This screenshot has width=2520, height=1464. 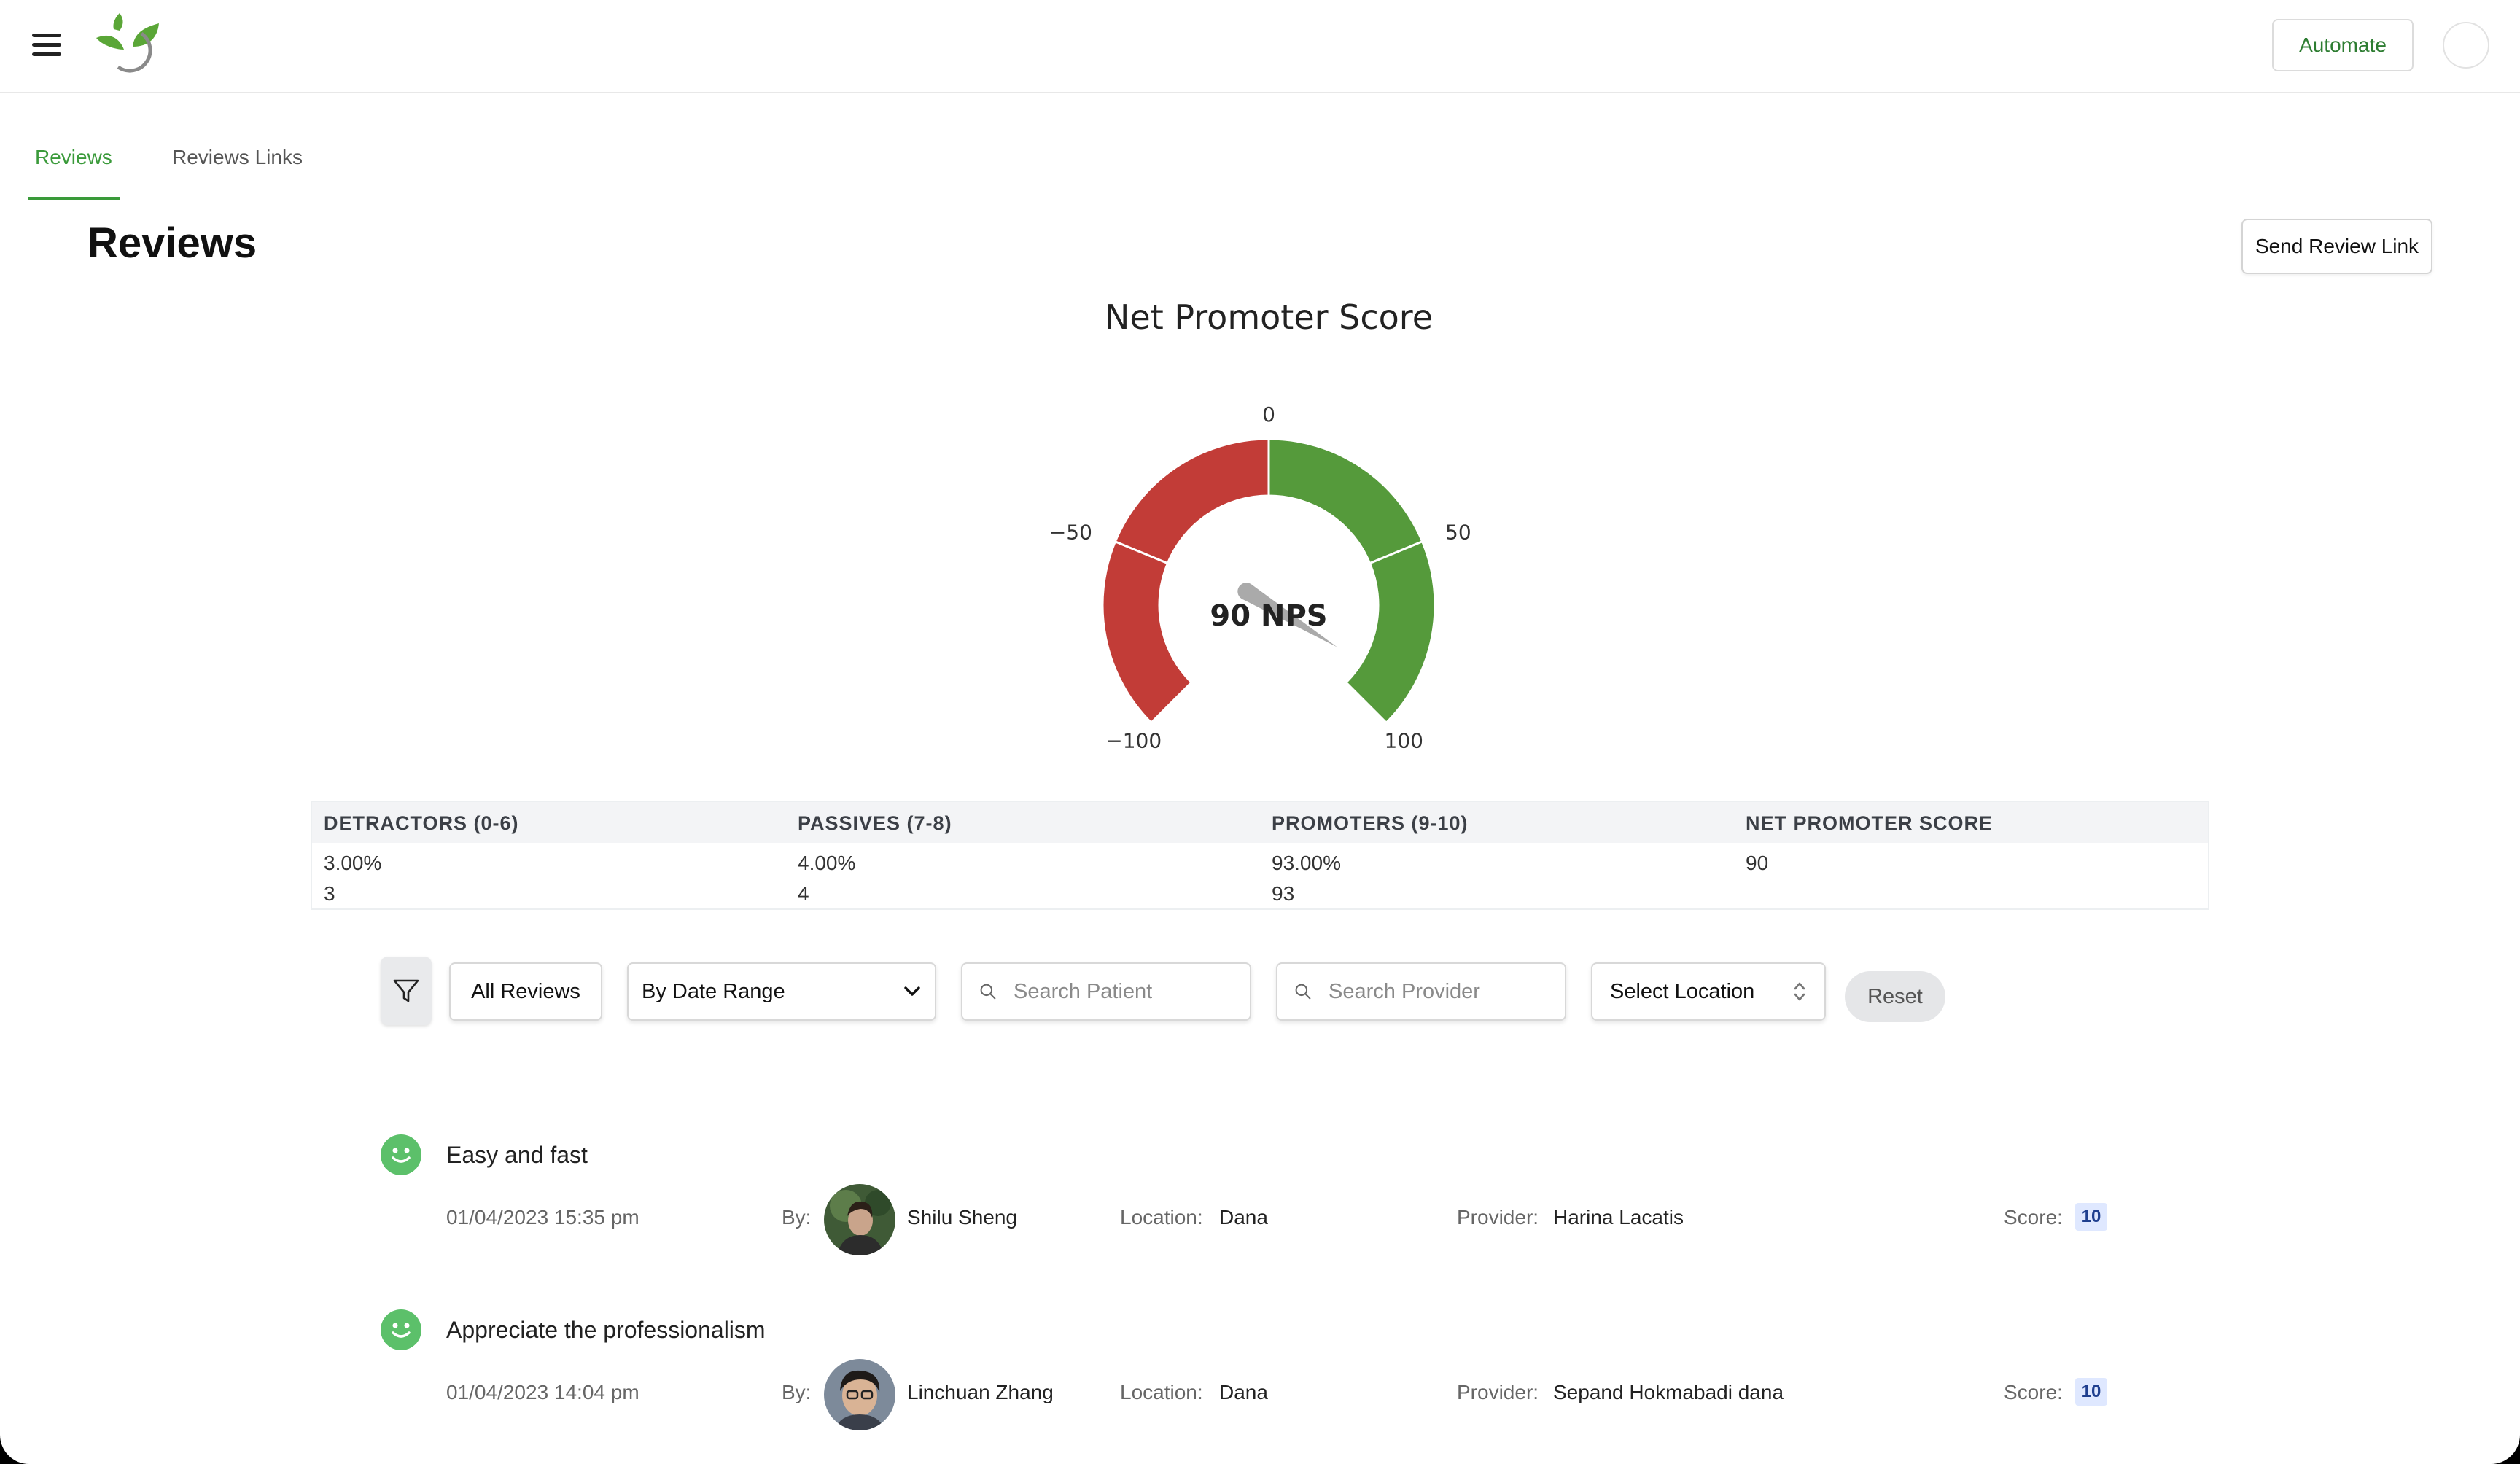 I want to click on logo, so click(x=127, y=43).